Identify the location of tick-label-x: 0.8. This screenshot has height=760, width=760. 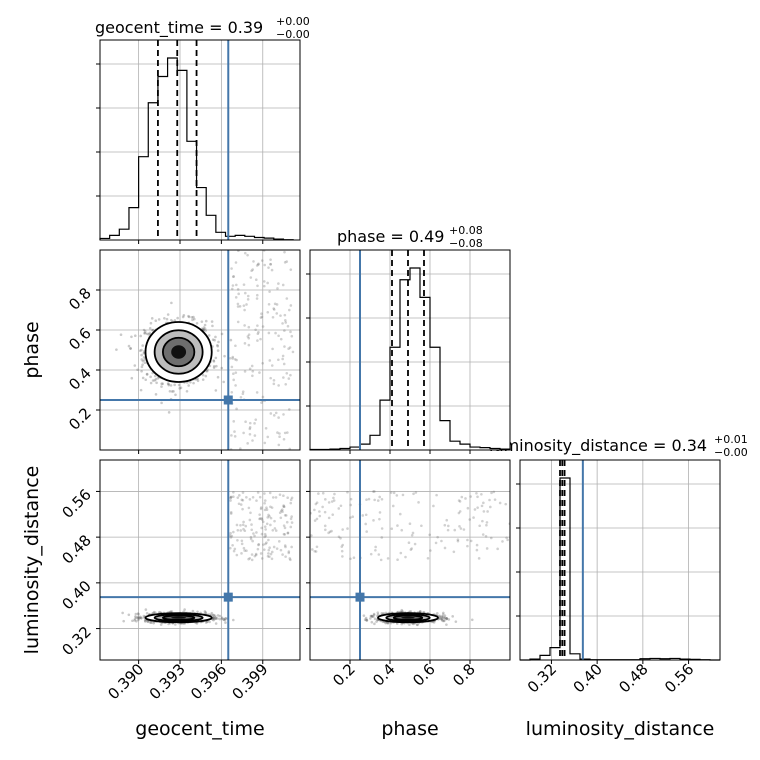
(464, 675).